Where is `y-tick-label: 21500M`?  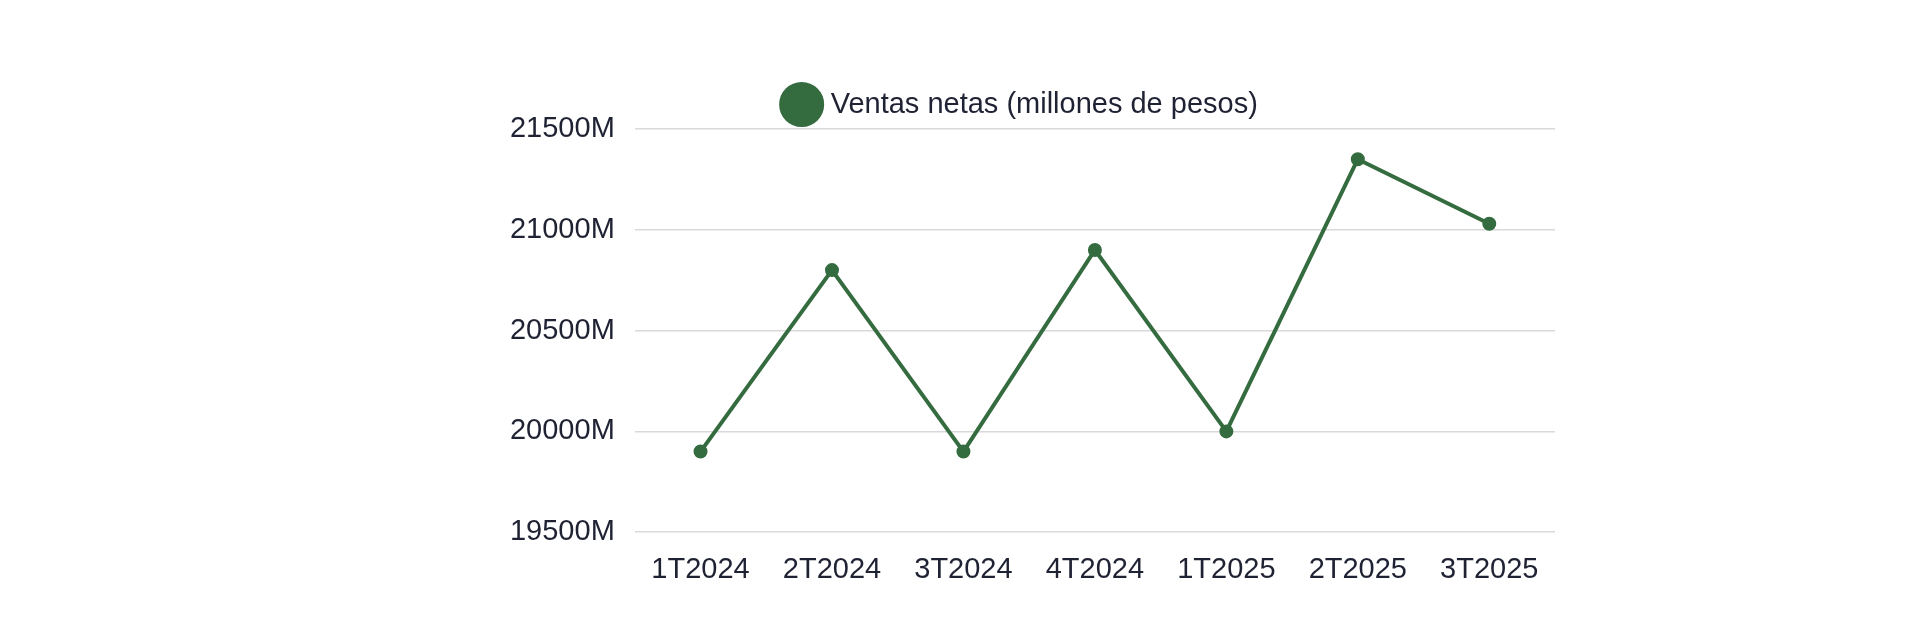
y-tick-label: 21500M is located at coordinates (562, 127).